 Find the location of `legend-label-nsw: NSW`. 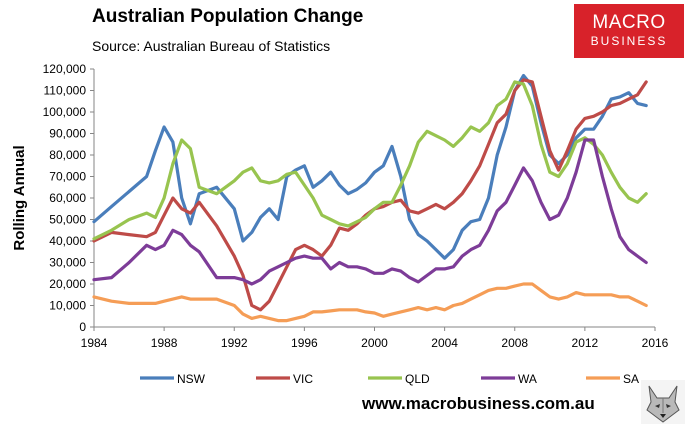

legend-label-nsw: NSW is located at coordinates (191, 379).